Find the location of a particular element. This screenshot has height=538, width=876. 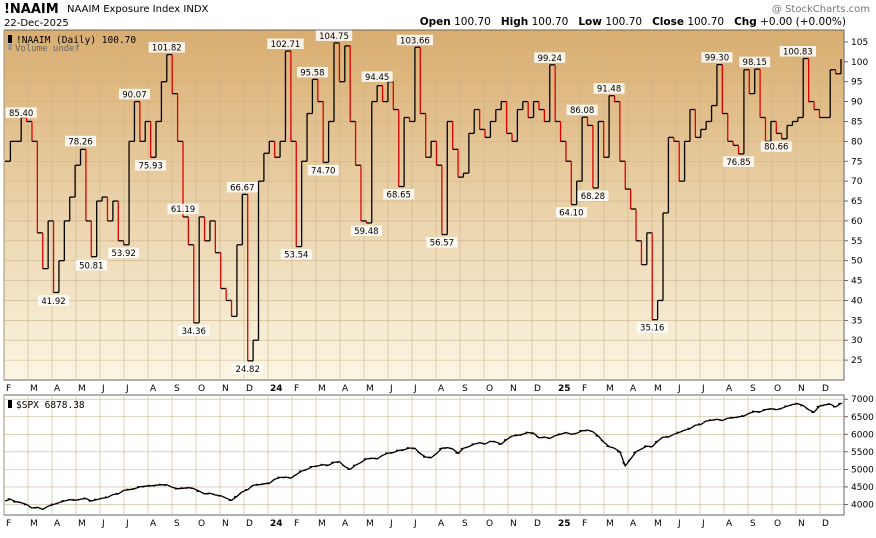

annotation-label: 68.28 is located at coordinates (593, 197).